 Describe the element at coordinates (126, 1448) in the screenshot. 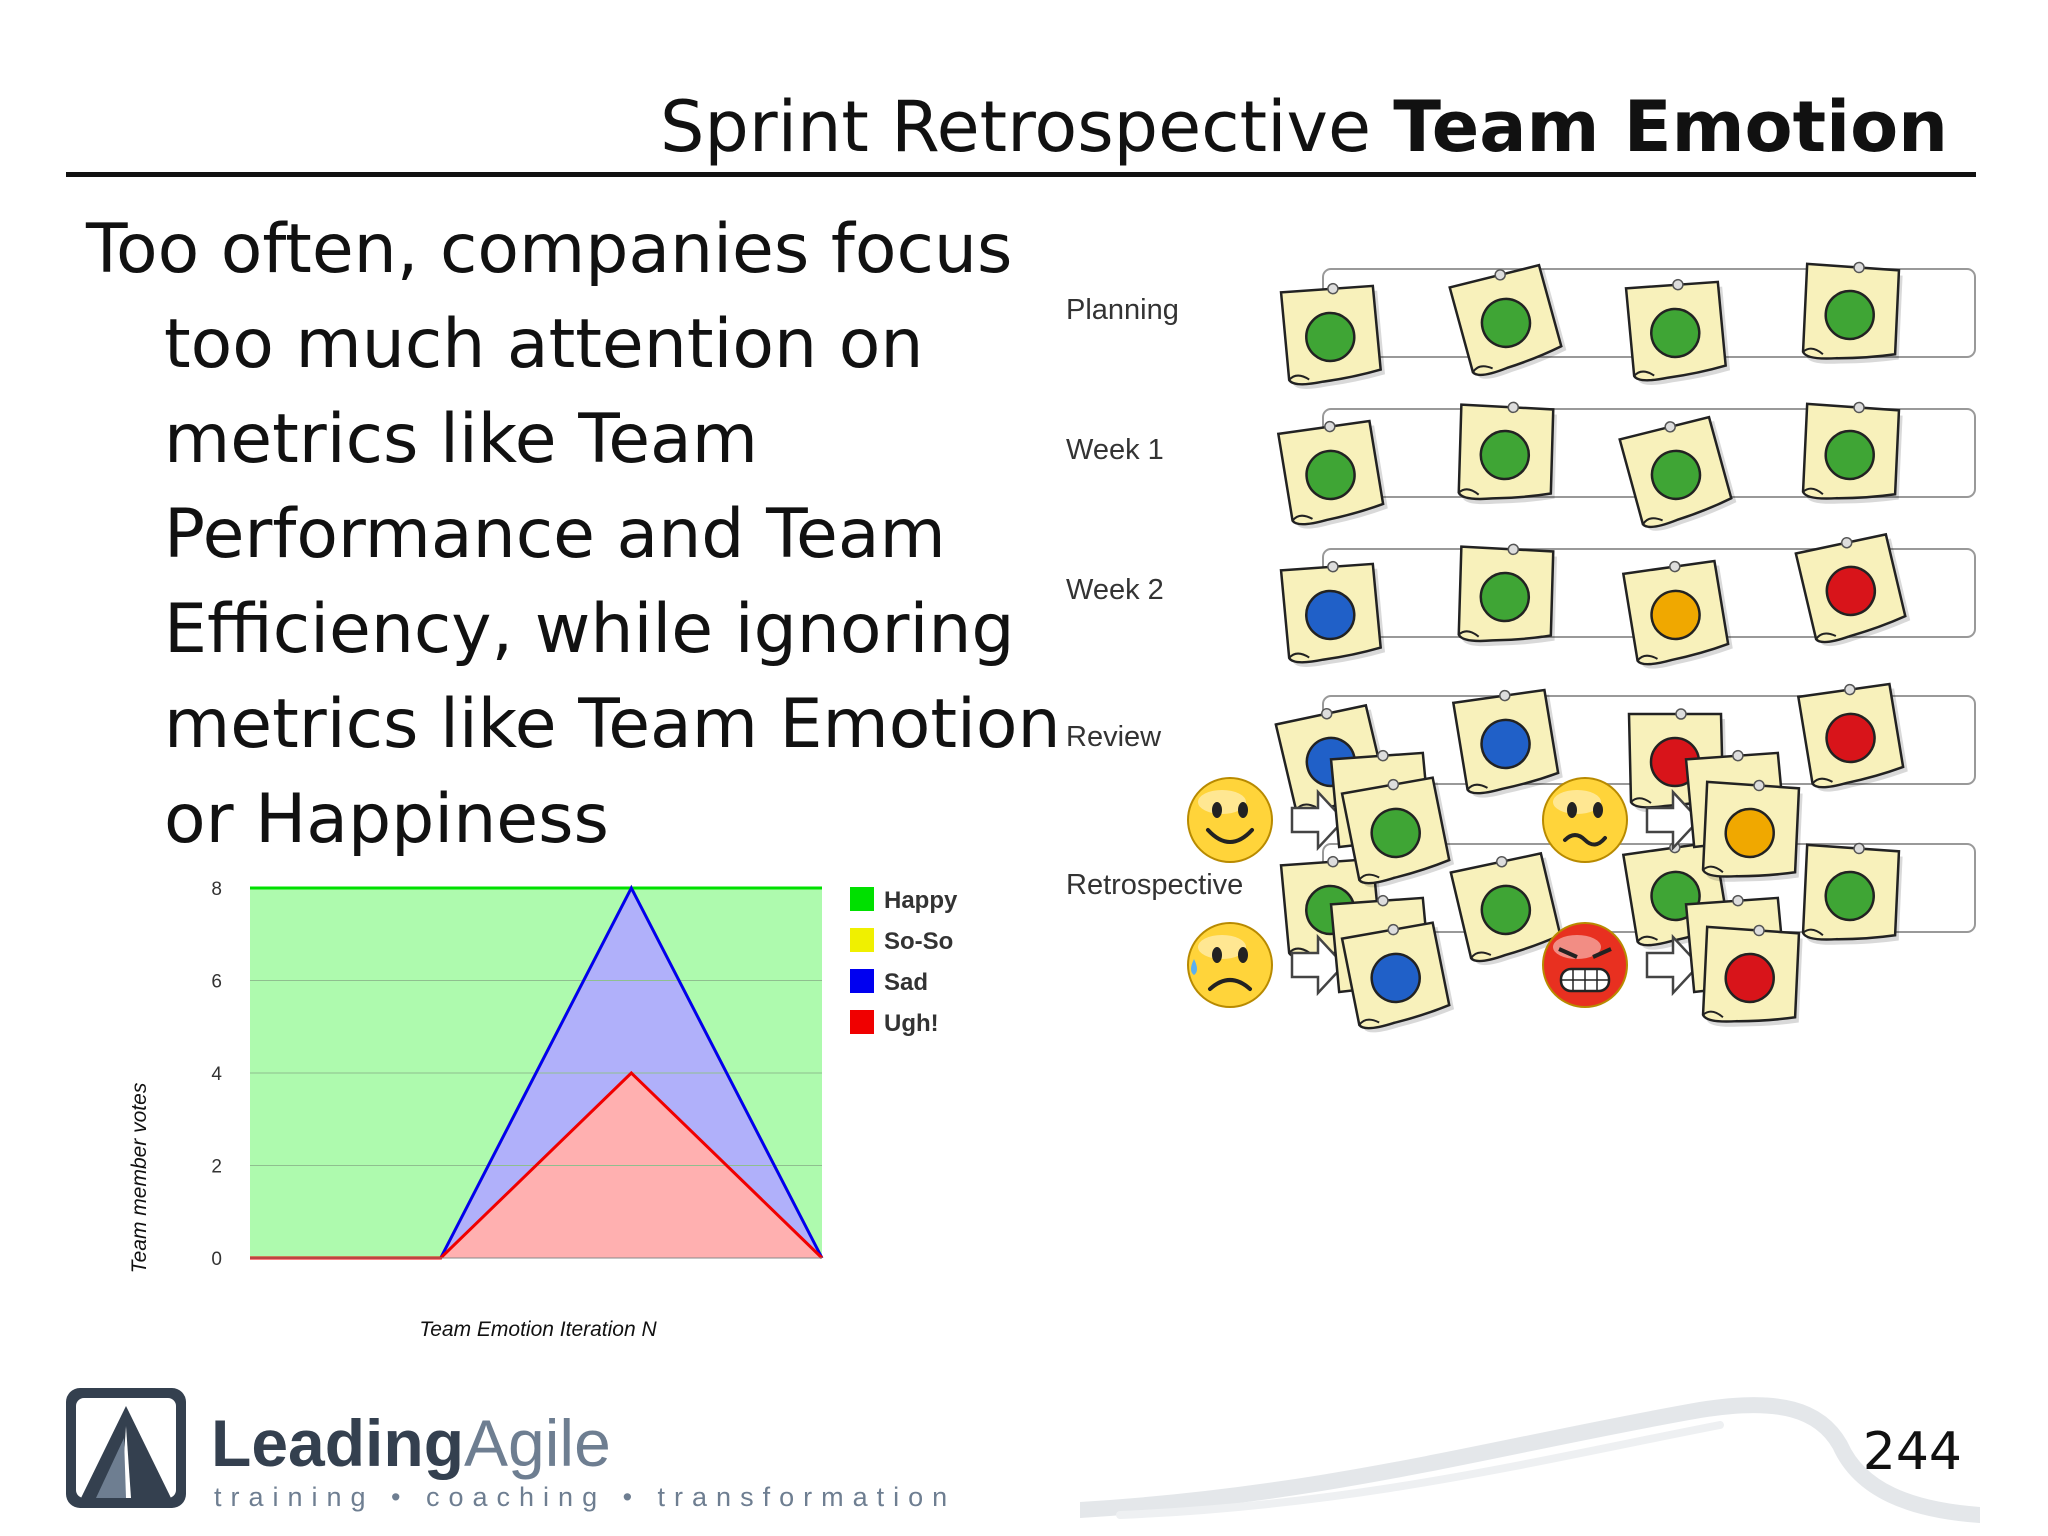

I see `logo-mark-icon` at that location.